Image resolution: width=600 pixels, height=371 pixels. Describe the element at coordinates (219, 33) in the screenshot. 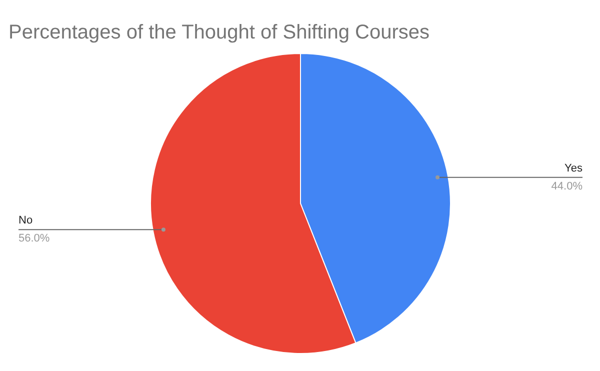

I see `chart-title: Percentages of the Thought of Shifting Courses` at that location.